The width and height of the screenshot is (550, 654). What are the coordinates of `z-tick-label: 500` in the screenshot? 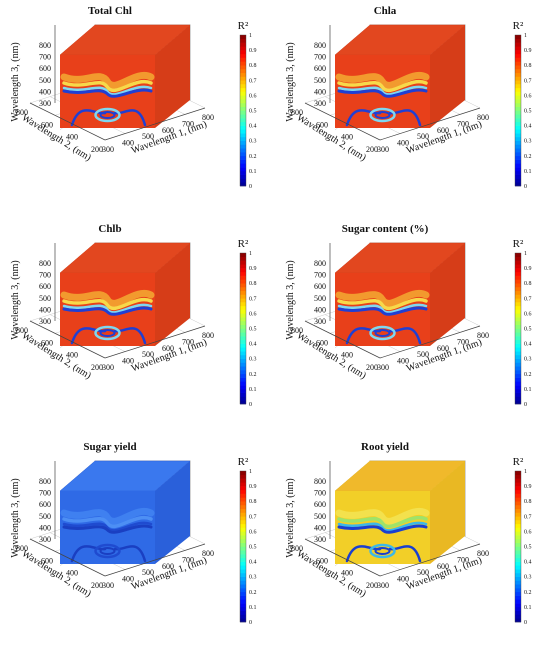 It's located at (45, 516).